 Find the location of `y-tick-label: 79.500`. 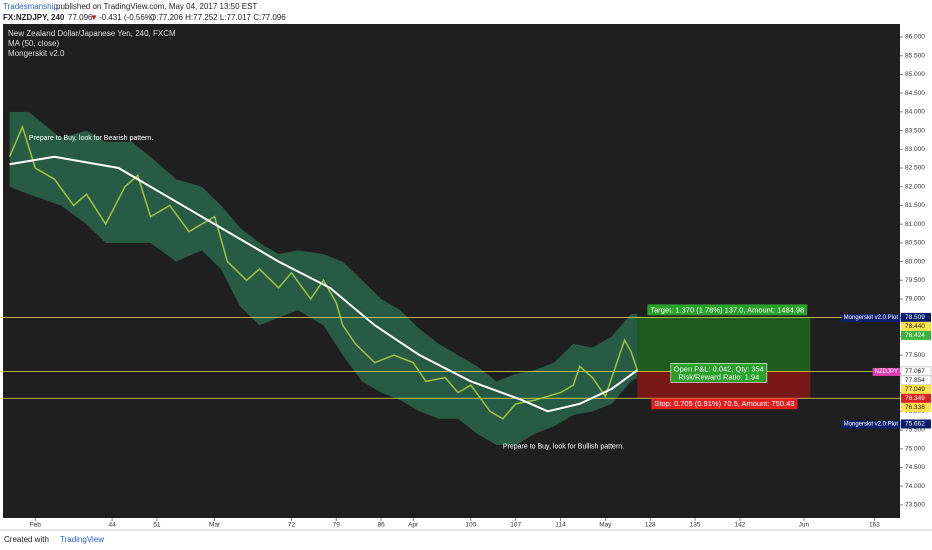

y-tick-label: 79.500 is located at coordinates (915, 280).